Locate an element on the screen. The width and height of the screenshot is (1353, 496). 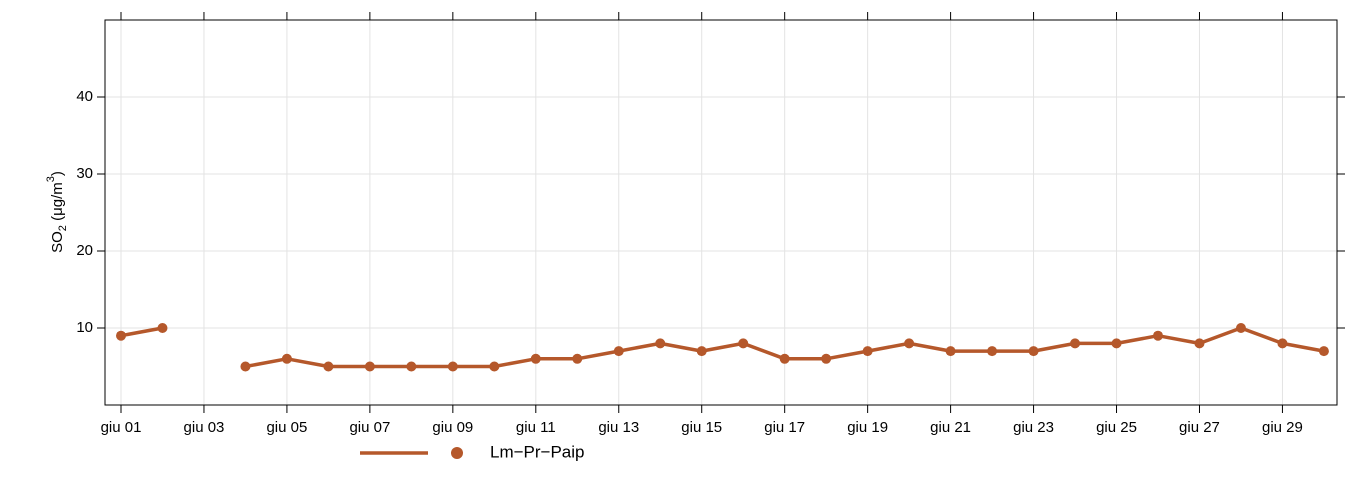
y-label-part: 2 is located at coordinates (63, 228).